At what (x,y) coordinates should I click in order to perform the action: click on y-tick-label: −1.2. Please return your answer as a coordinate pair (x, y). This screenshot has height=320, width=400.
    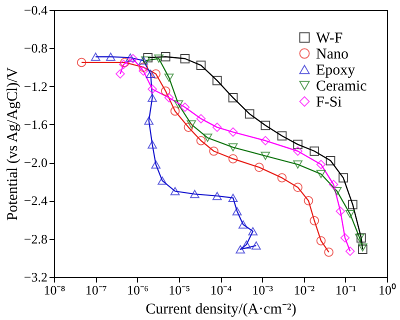
    Looking at the image, I should click on (36, 86).